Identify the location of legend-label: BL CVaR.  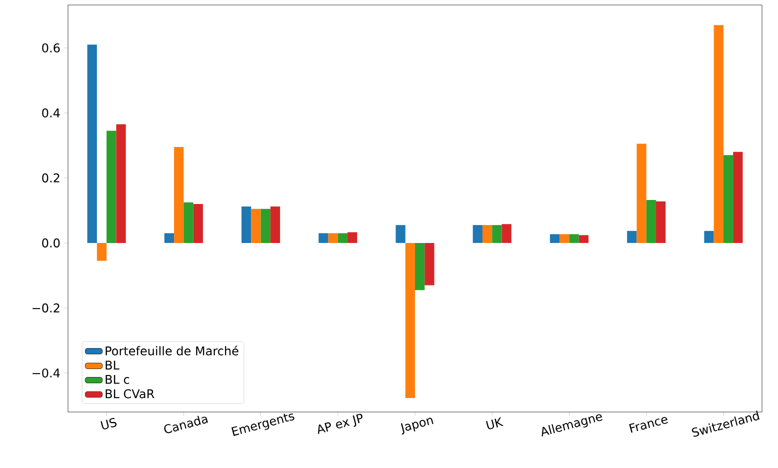
(130, 393).